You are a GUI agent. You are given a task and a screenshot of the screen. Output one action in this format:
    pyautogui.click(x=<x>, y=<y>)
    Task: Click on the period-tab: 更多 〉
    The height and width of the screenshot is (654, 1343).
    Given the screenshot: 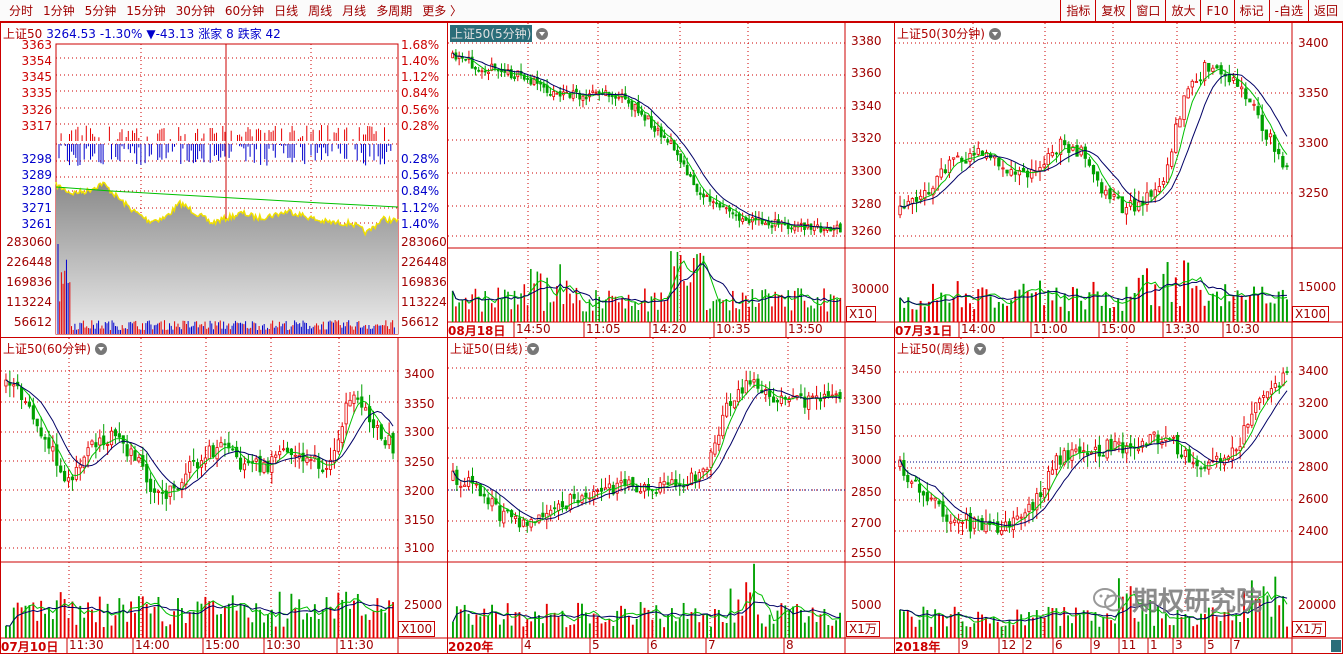 What is the action you would take?
    pyautogui.click(x=442, y=11)
    